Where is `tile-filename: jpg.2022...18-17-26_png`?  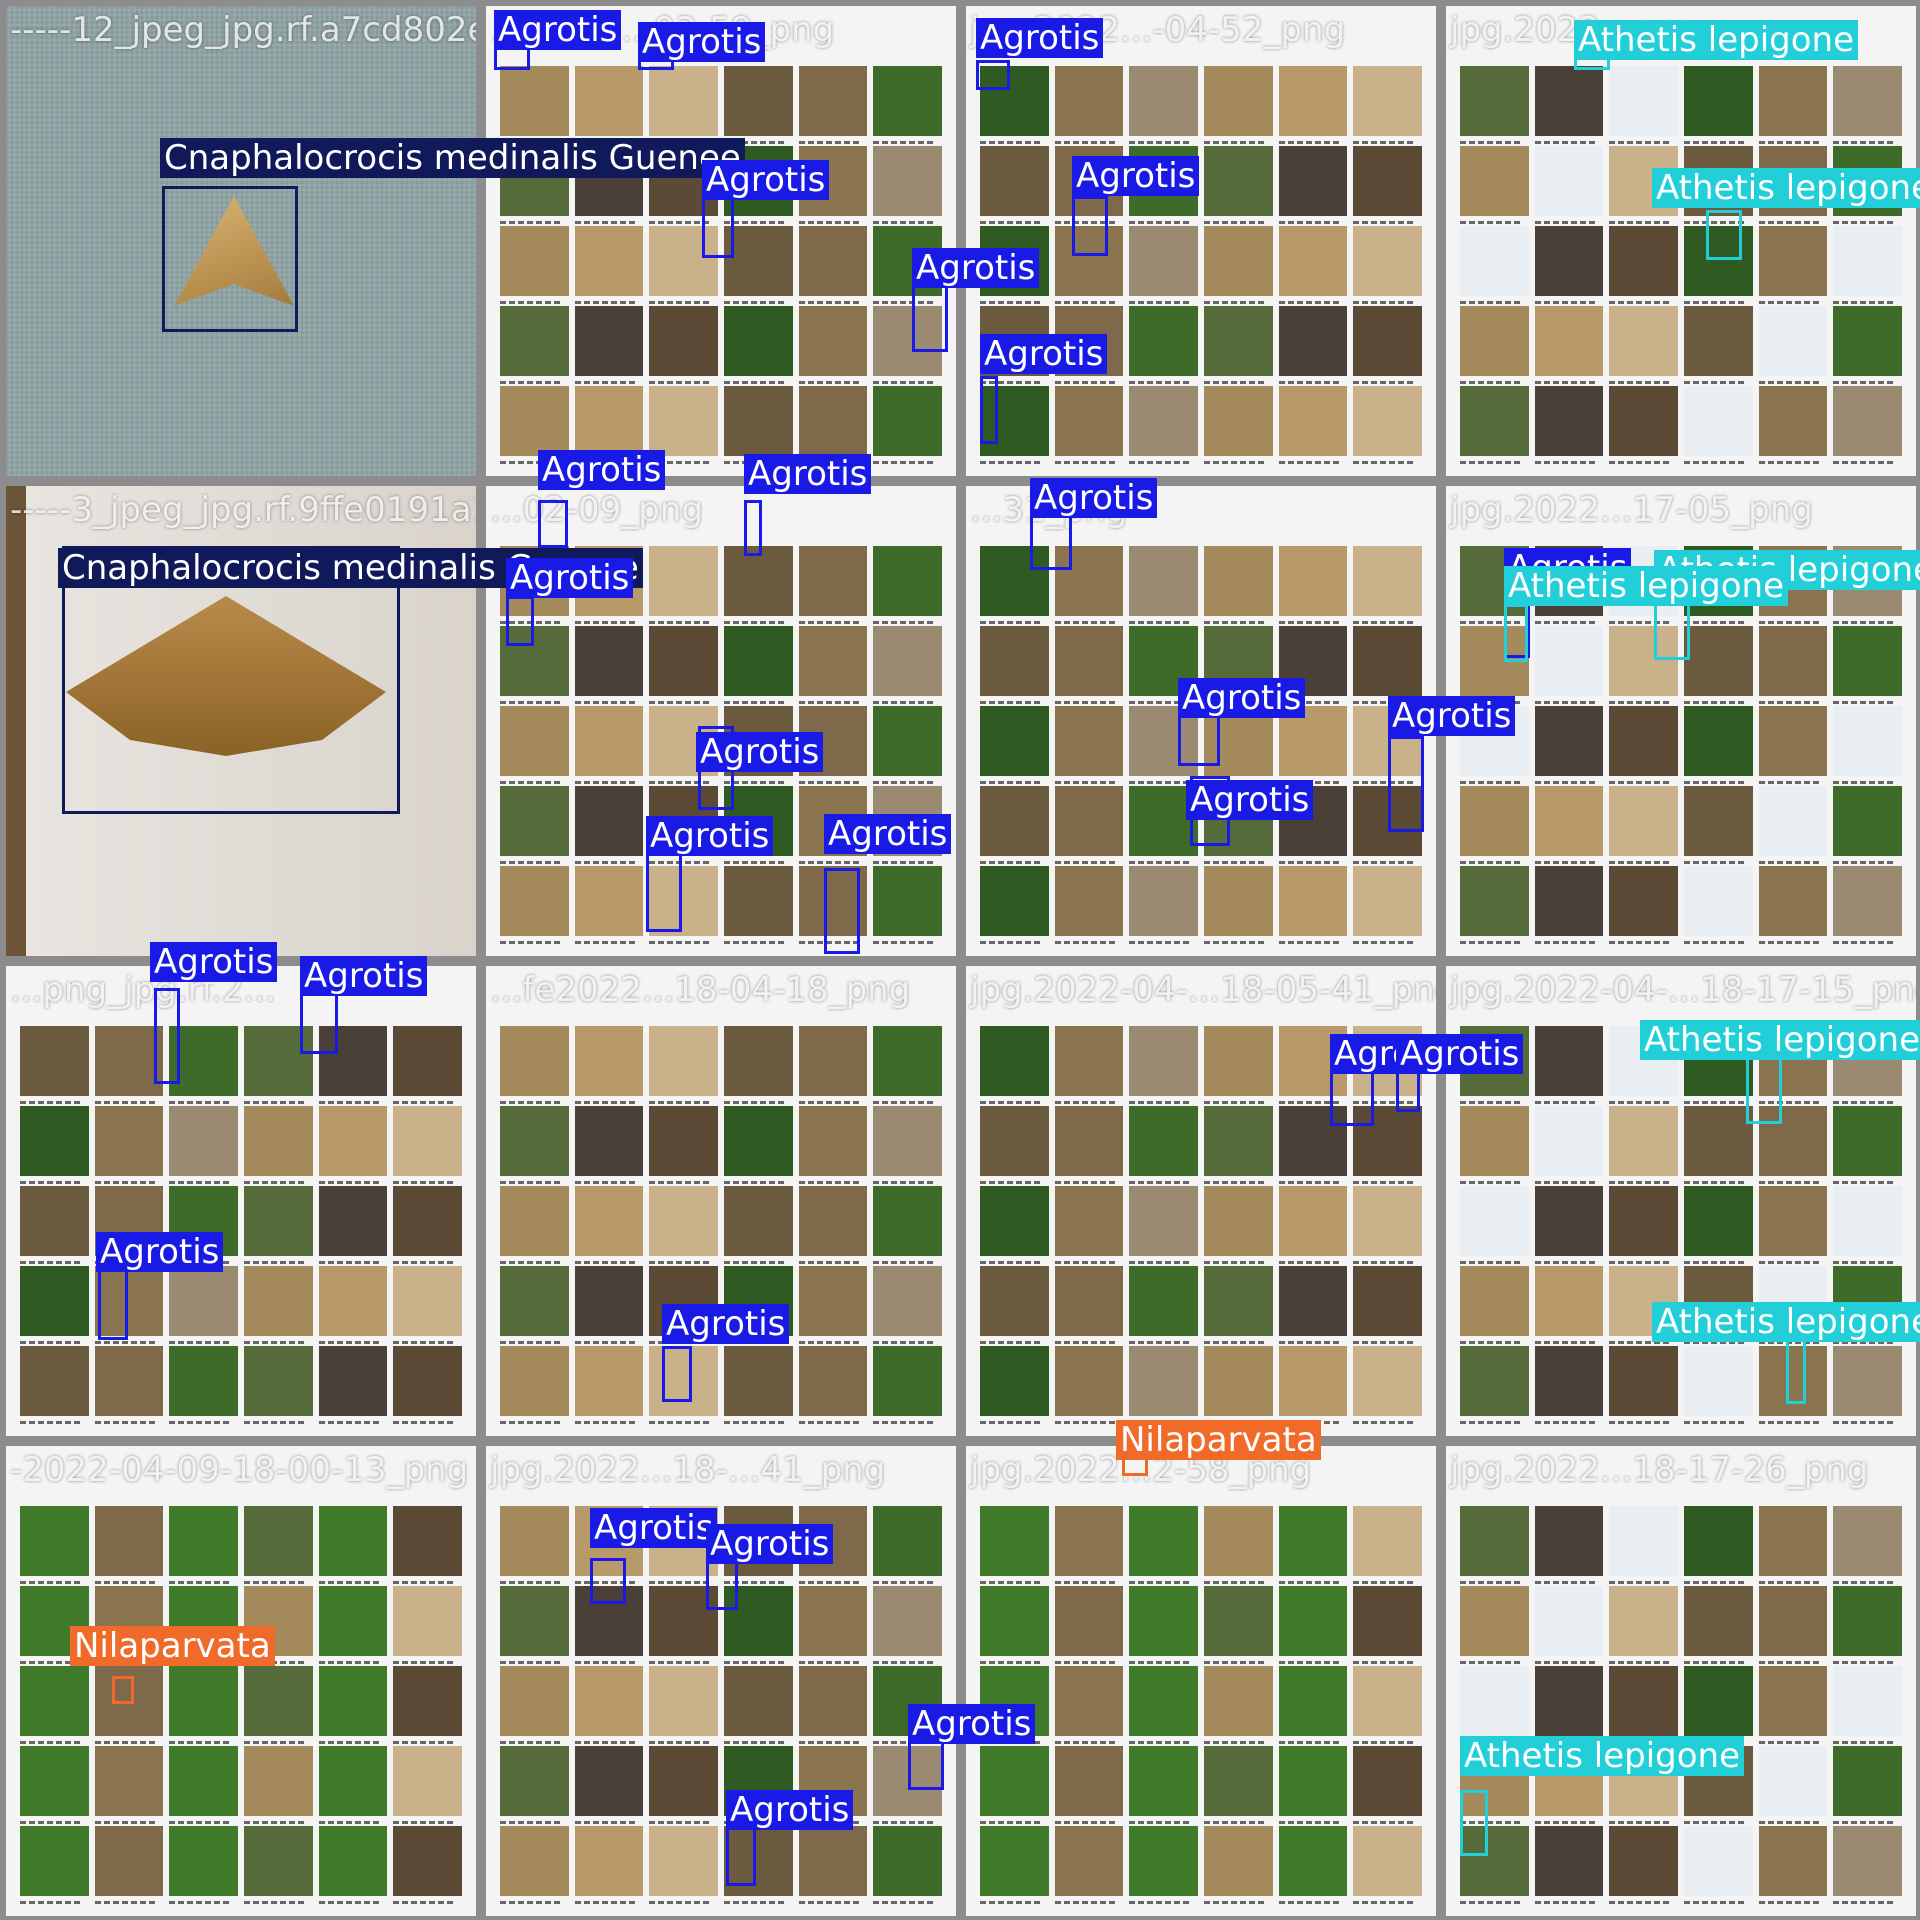
tile-filename: jpg.2022...18-17-26_png is located at coordinates (1659, 1470).